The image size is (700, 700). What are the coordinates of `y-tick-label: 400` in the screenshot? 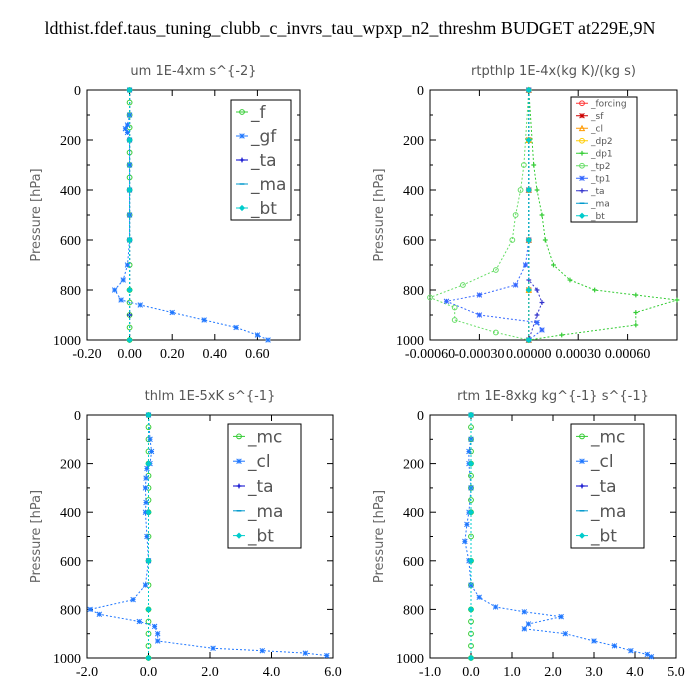 It's located at (413, 191).